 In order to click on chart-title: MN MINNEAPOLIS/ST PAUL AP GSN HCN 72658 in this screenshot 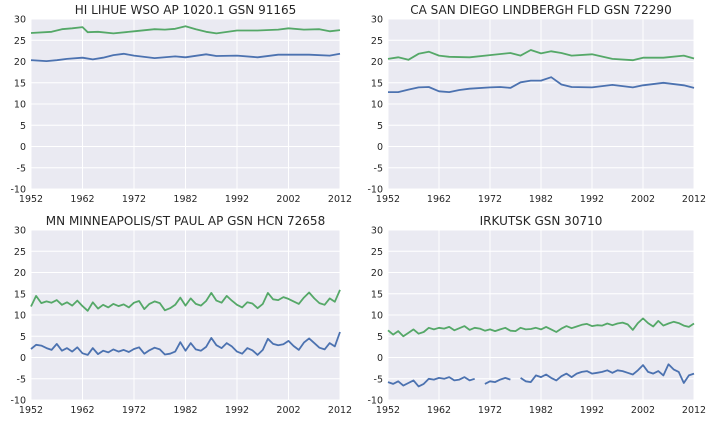, I will do `click(185, 221)`.